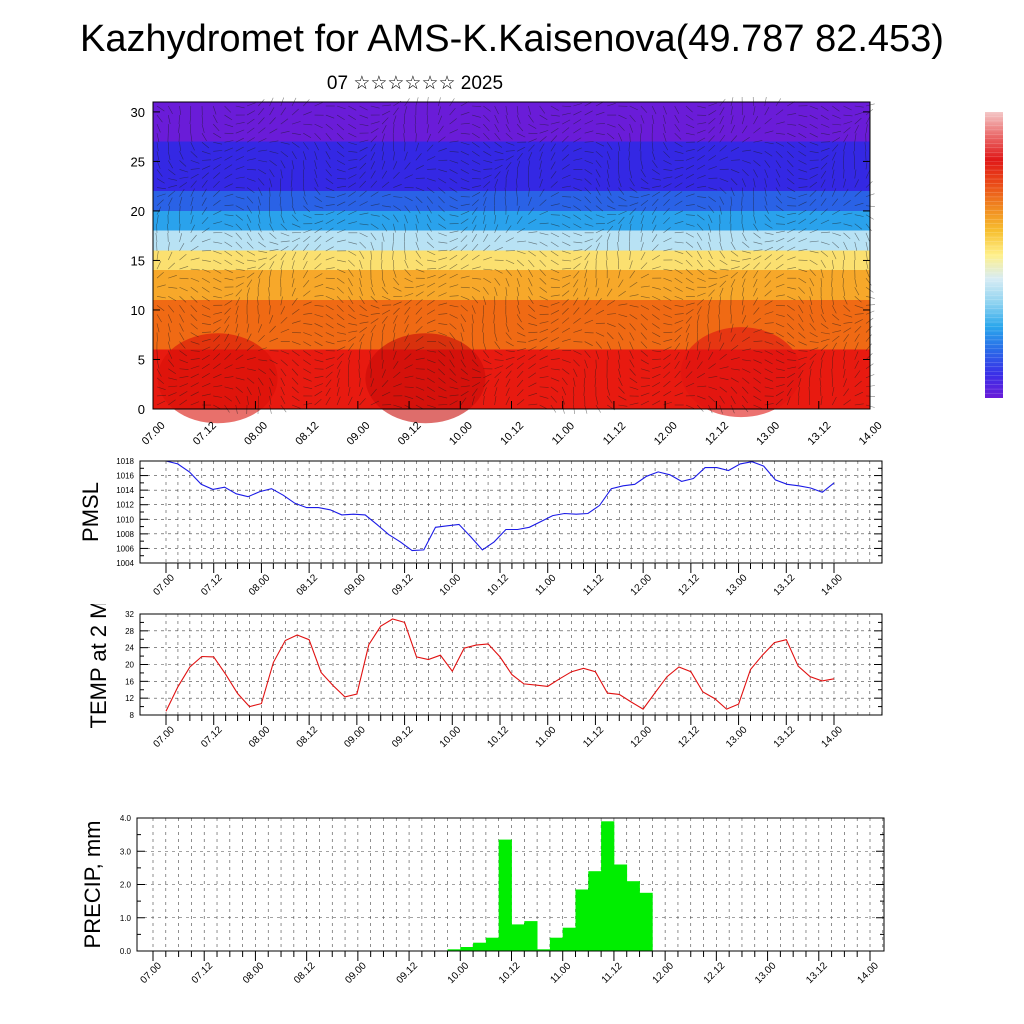 The width and height of the screenshot is (1024, 1024). I want to click on y-tick-label: 10, so click(138, 310).